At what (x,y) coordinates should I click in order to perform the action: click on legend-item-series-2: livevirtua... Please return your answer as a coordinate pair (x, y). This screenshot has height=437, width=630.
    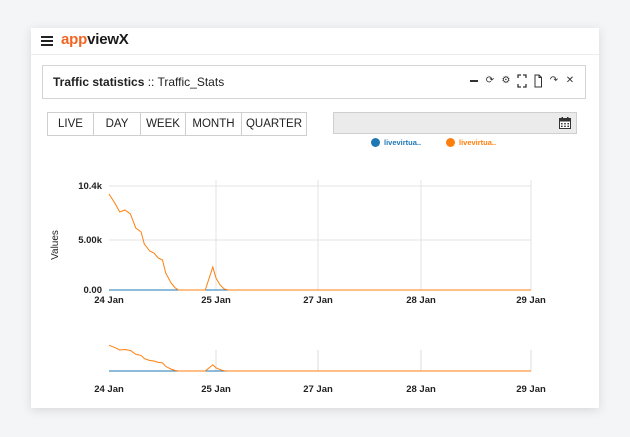
    Looking at the image, I should click on (471, 142).